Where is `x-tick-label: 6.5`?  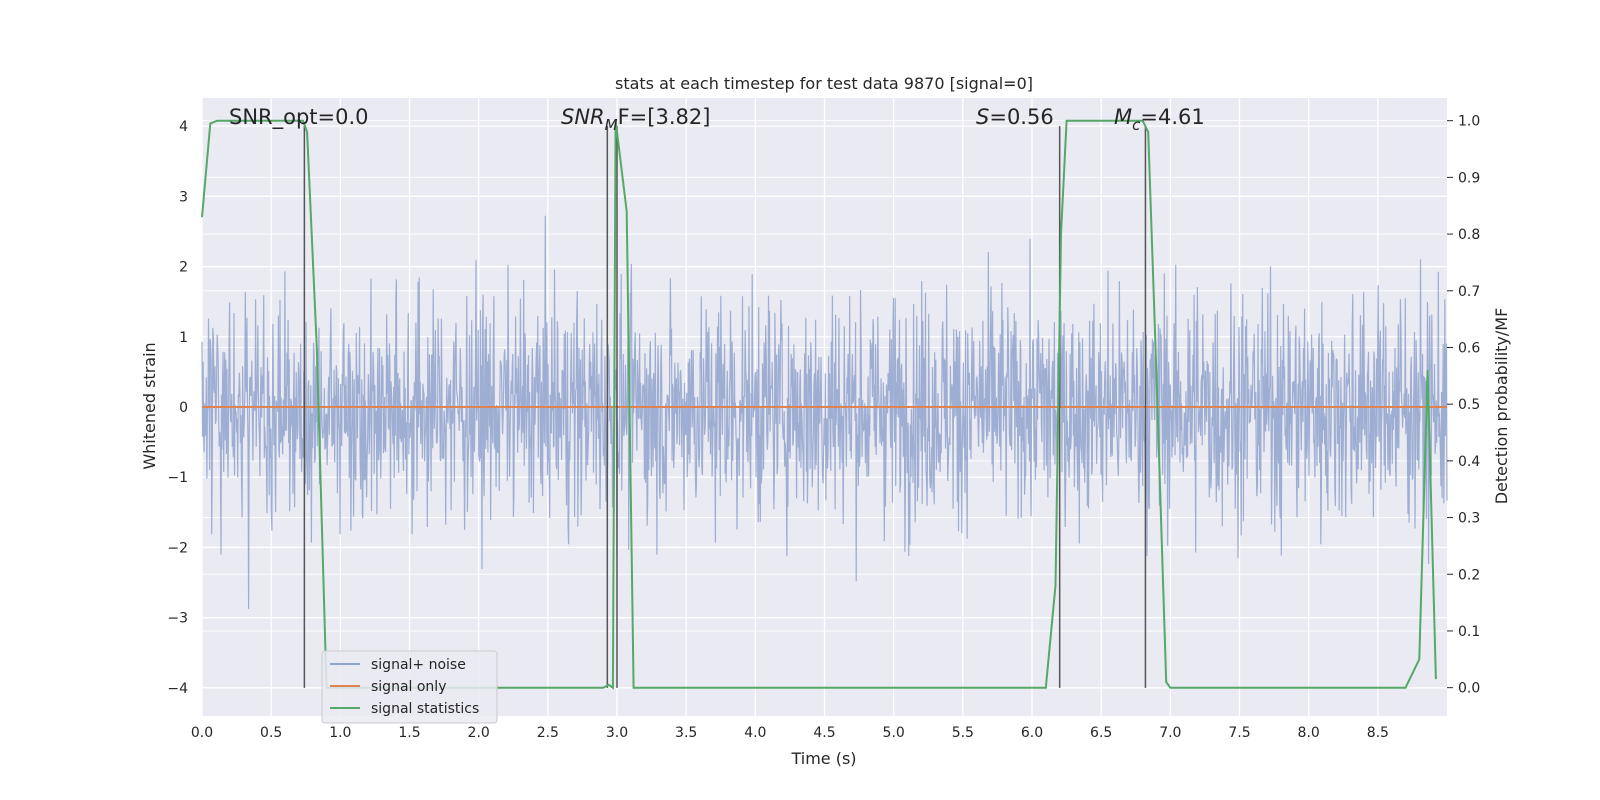
x-tick-label: 6.5 is located at coordinates (1101, 733).